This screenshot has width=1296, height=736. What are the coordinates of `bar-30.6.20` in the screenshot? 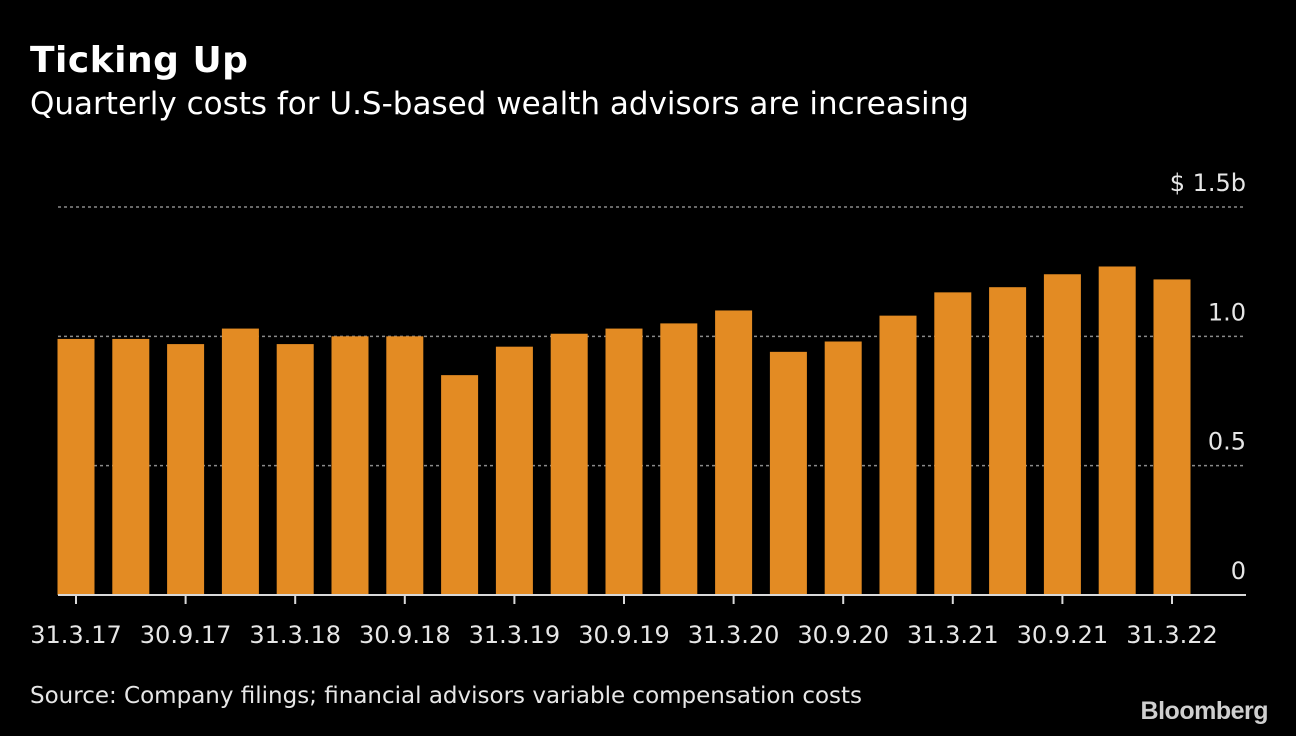 It's located at (788, 473).